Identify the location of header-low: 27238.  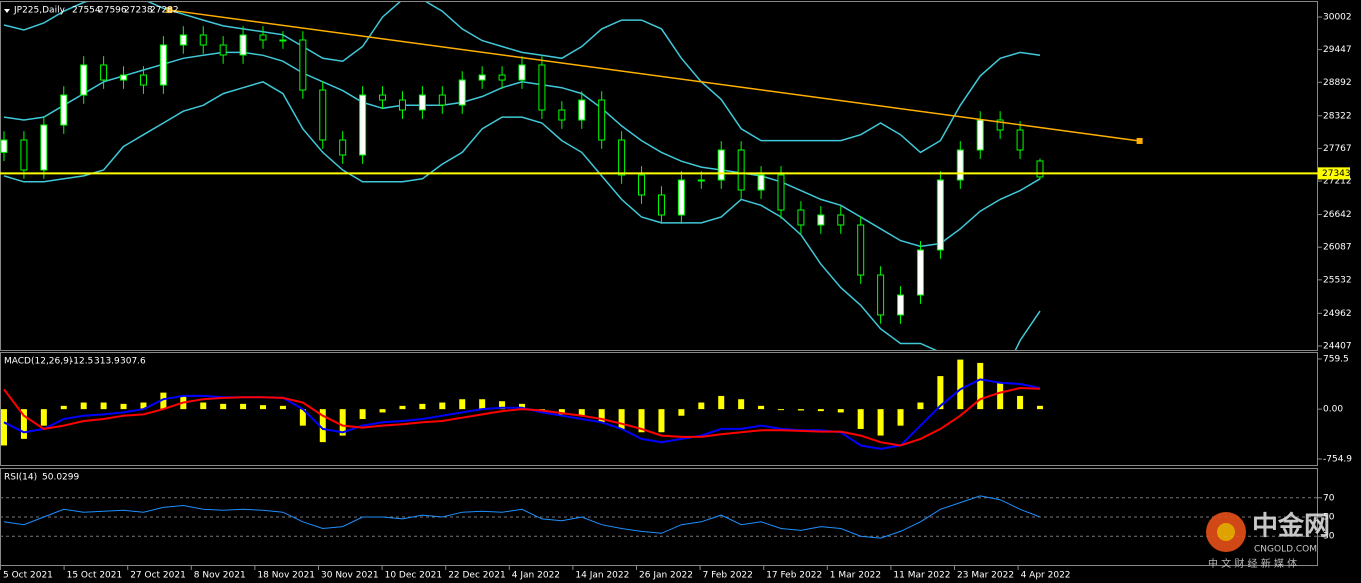
(138, 11).